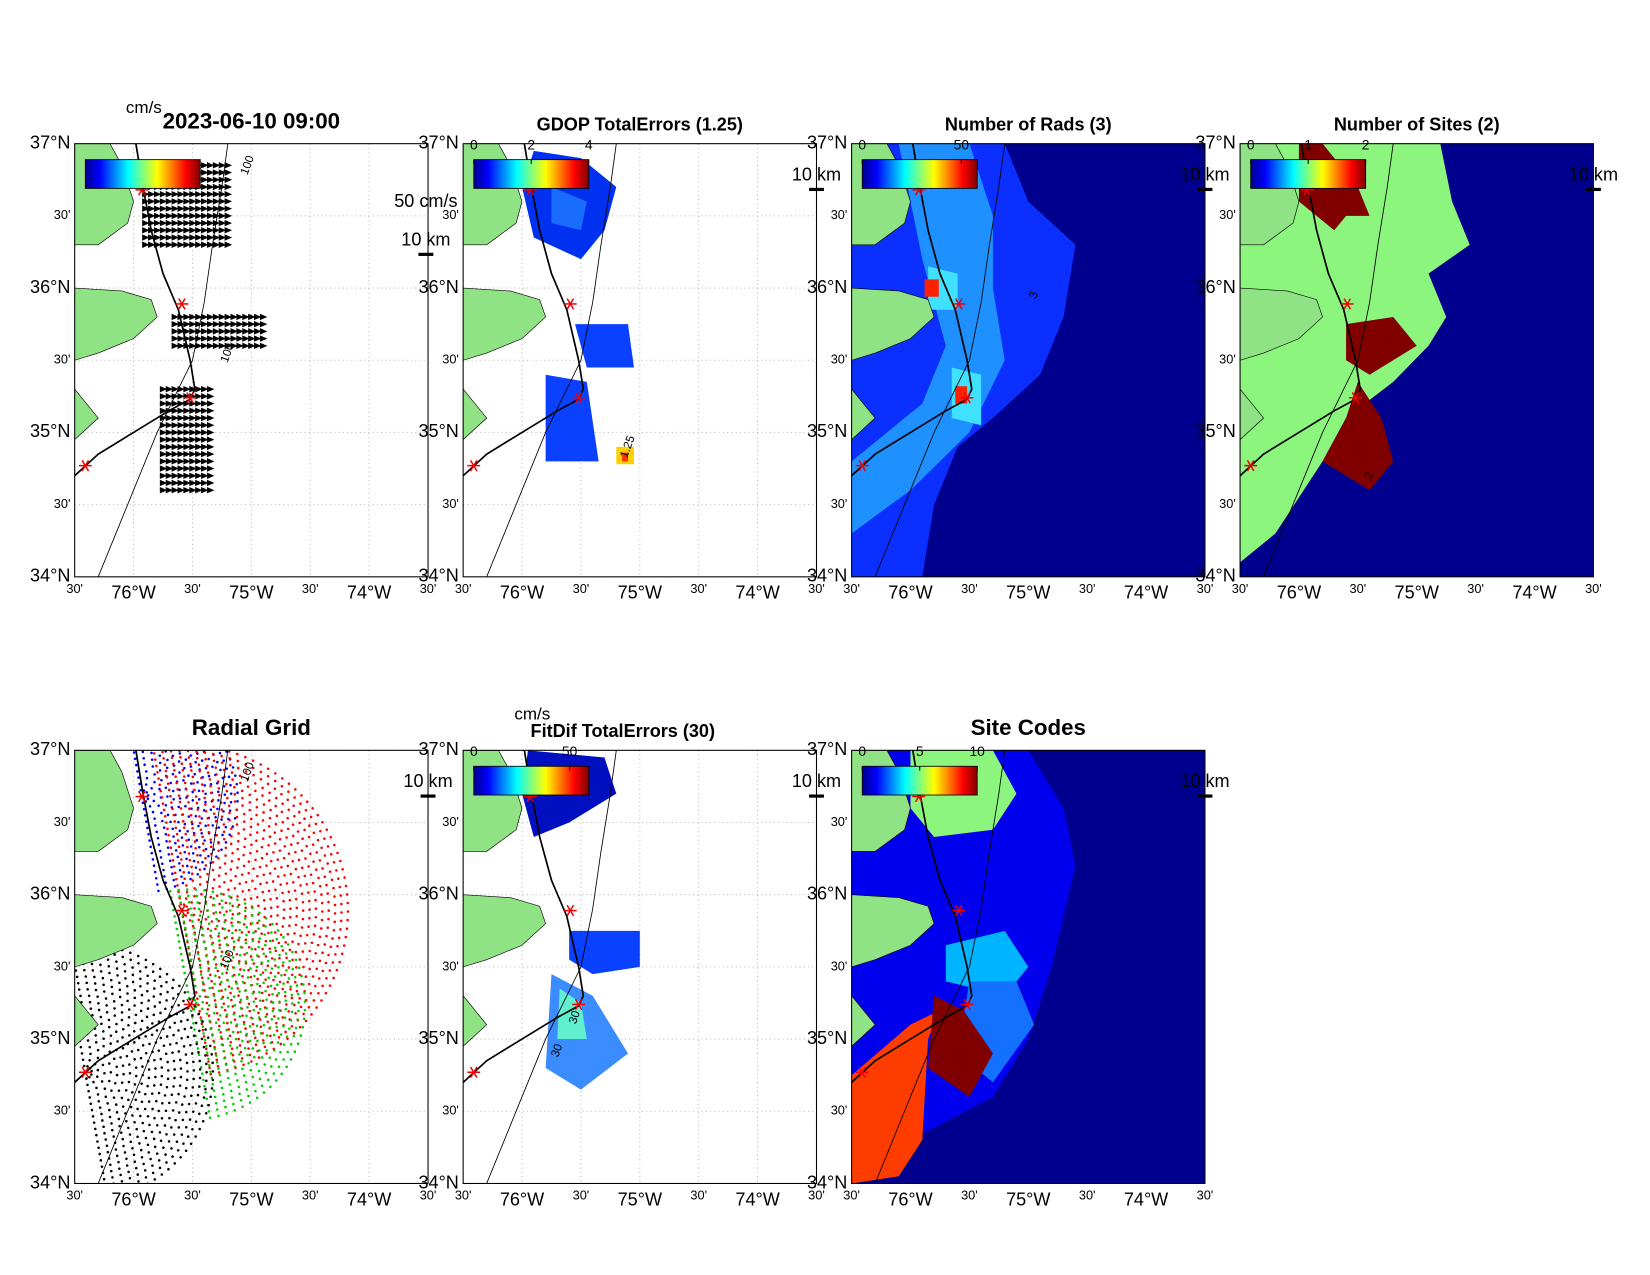 The width and height of the screenshot is (1650, 1275). Describe the element at coordinates (50, 576) in the screenshot. I see `y-tick-label: 34°N` at that location.